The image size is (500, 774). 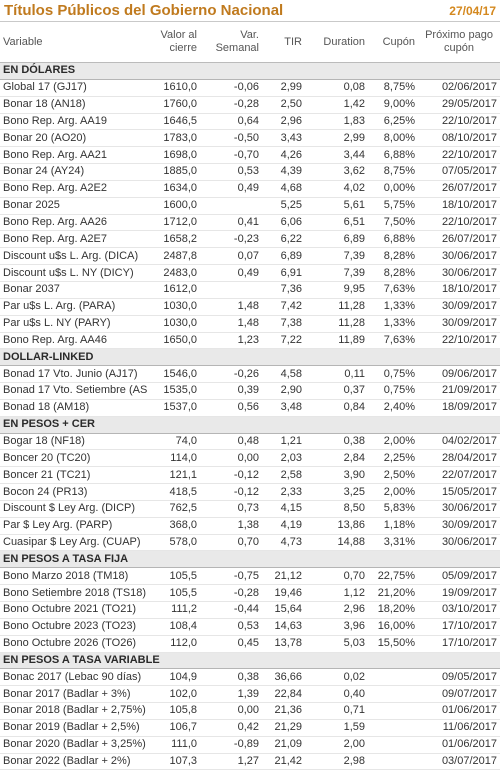 I want to click on cell: 8,28%, so click(x=393, y=256).